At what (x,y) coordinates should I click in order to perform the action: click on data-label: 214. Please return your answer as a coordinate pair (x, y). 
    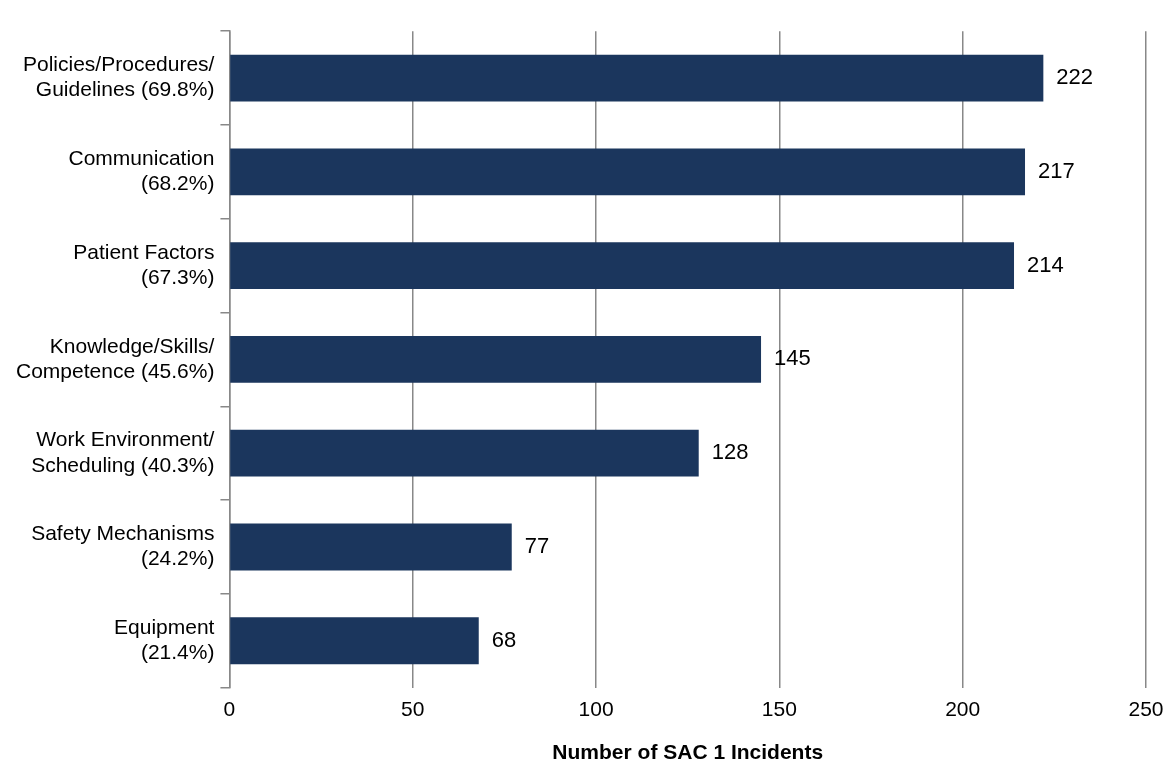
    Looking at the image, I should click on (1045, 264).